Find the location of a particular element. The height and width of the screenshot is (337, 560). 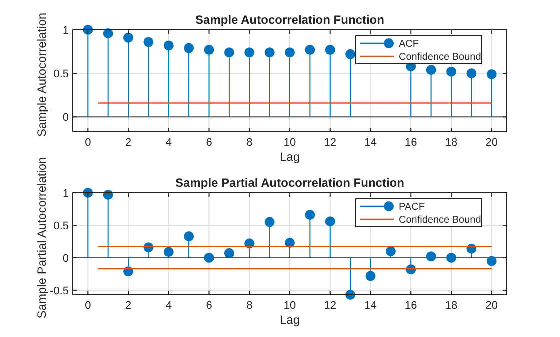

y-axis-title: Sample Autocorrelation is located at coordinates (42, 75).